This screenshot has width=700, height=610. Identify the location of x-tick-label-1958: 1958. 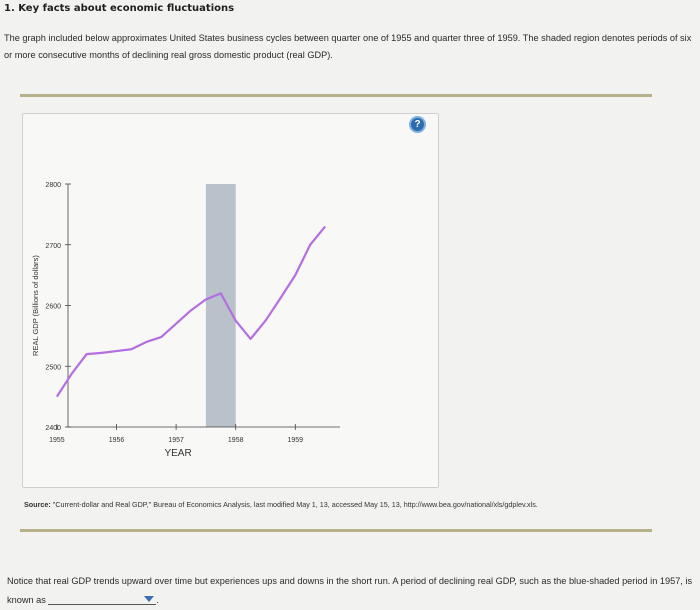
(236, 440).